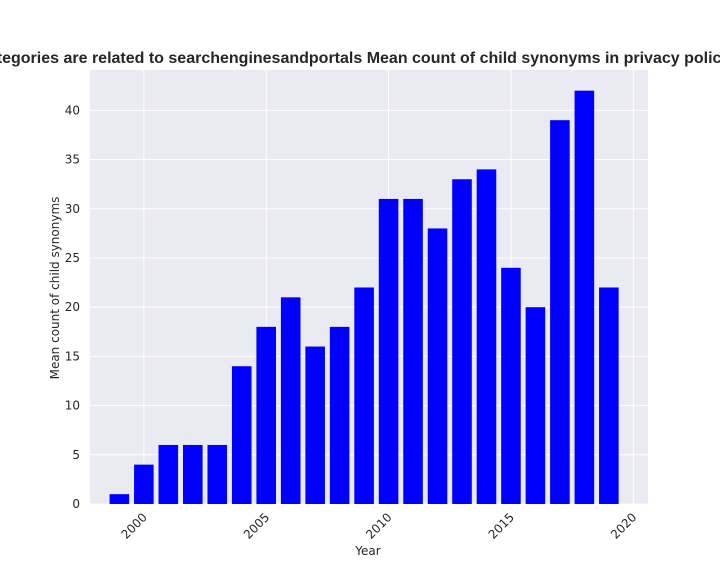 Image resolution: width=720 pixels, height=576 pixels. Describe the element at coordinates (609, 395) in the screenshot. I see `bar-2019` at that location.